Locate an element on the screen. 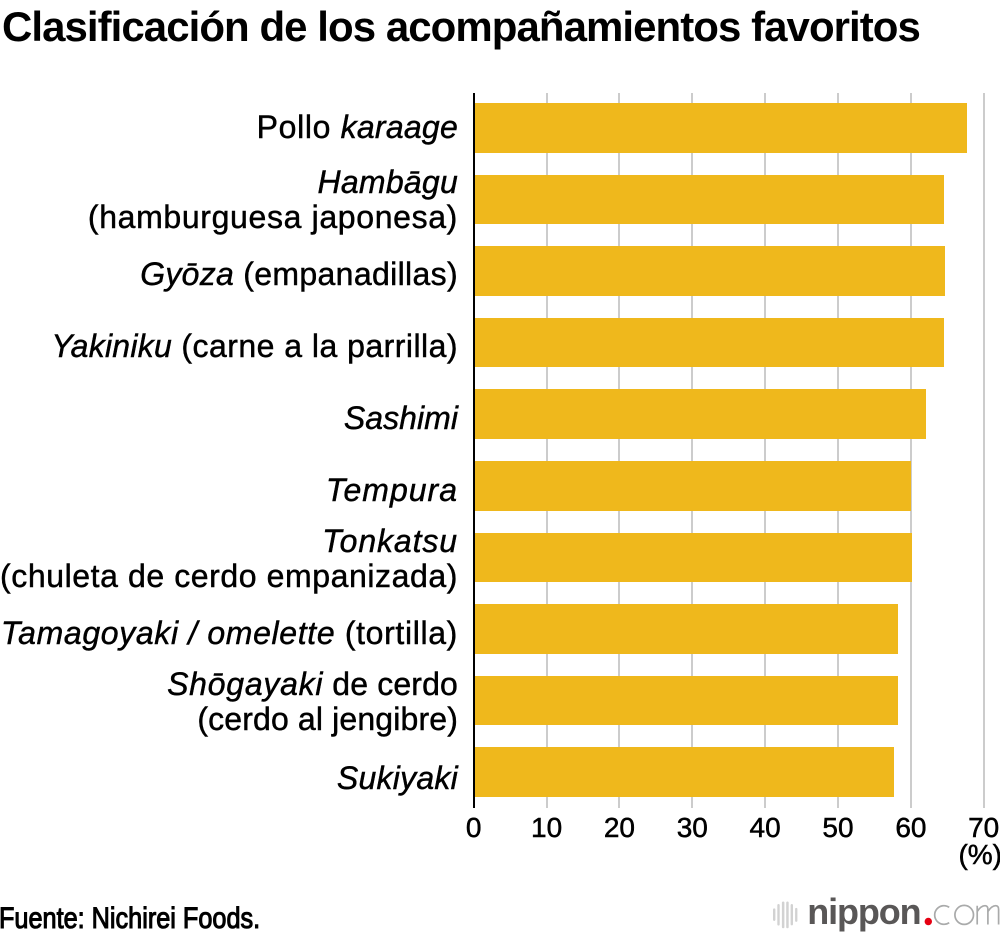 The width and height of the screenshot is (1000, 936). svg-text: nippon is located at coordinates (863, 911).